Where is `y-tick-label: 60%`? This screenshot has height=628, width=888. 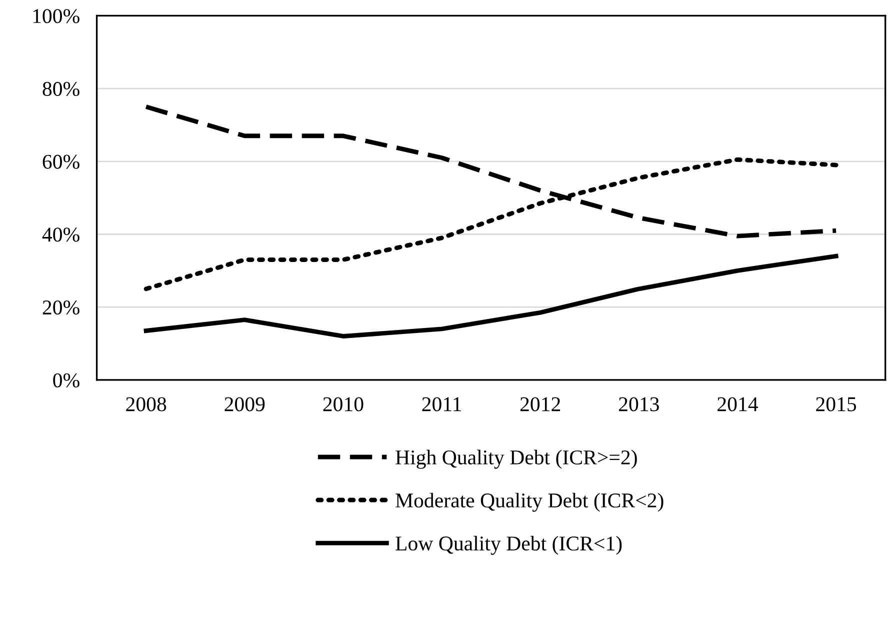
y-tick-label: 60% is located at coordinates (61, 161).